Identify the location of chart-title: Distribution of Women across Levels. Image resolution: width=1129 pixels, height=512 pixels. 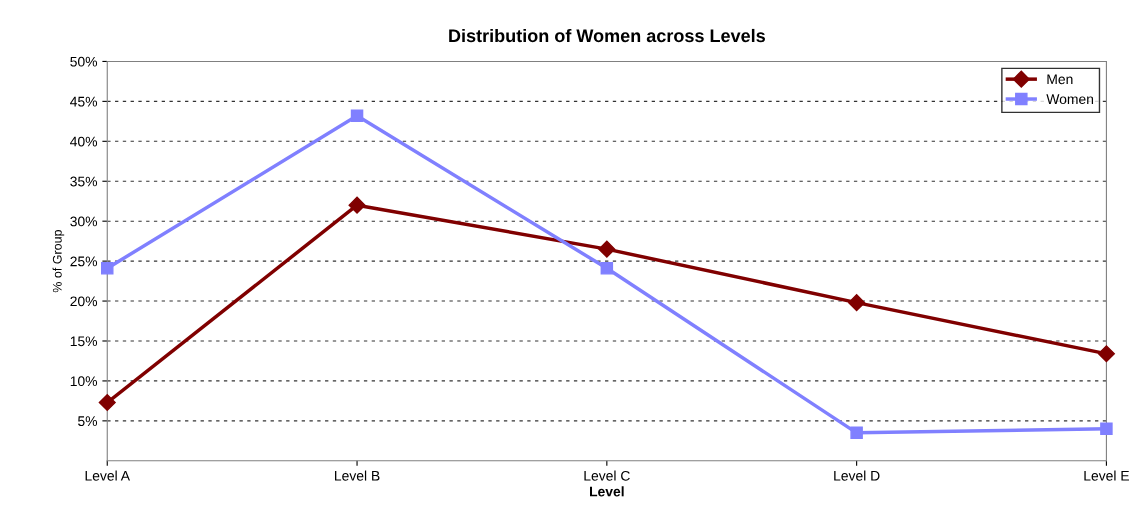
(607, 35).